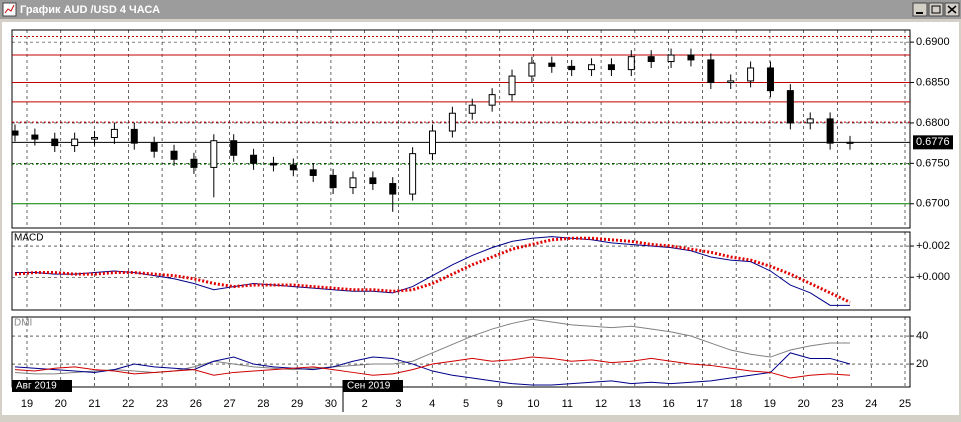 The image size is (961, 422). What do you see at coordinates (128, 404) in the screenshot?
I see `x-tick-label: 22` at bounding box center [128, 404].